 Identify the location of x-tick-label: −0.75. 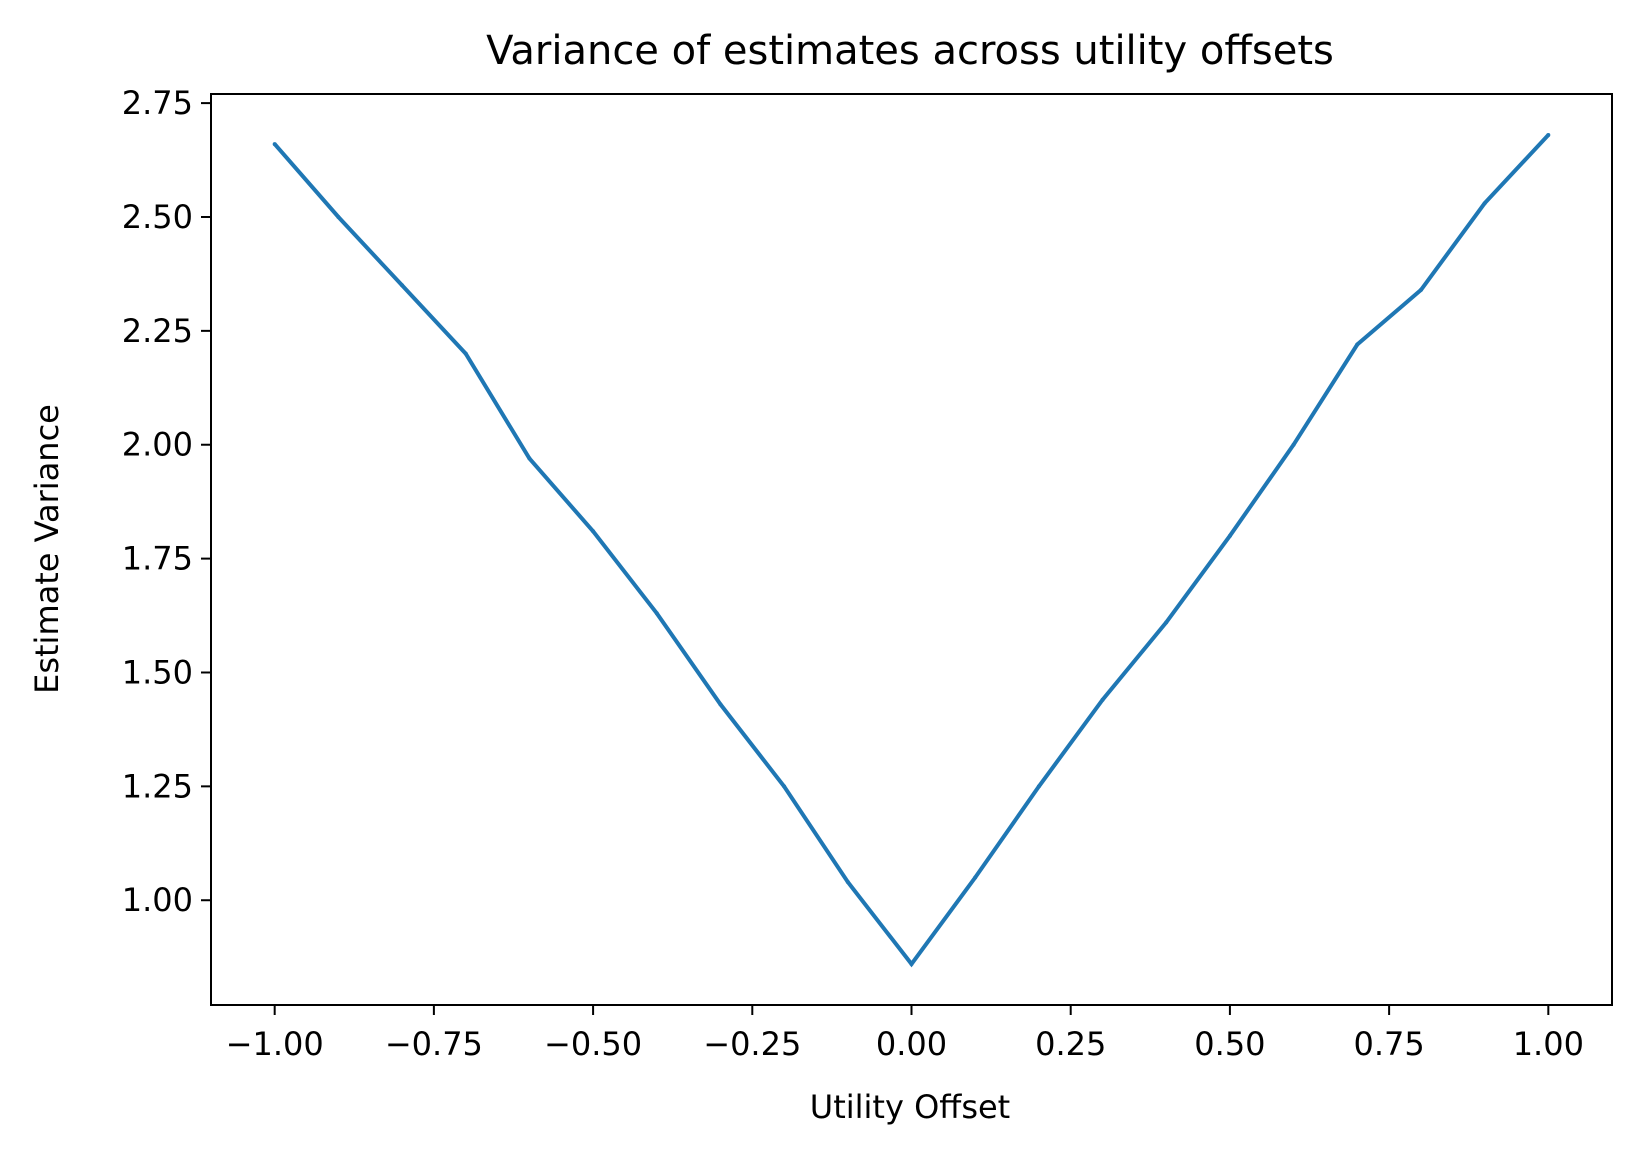
(434, 1044).